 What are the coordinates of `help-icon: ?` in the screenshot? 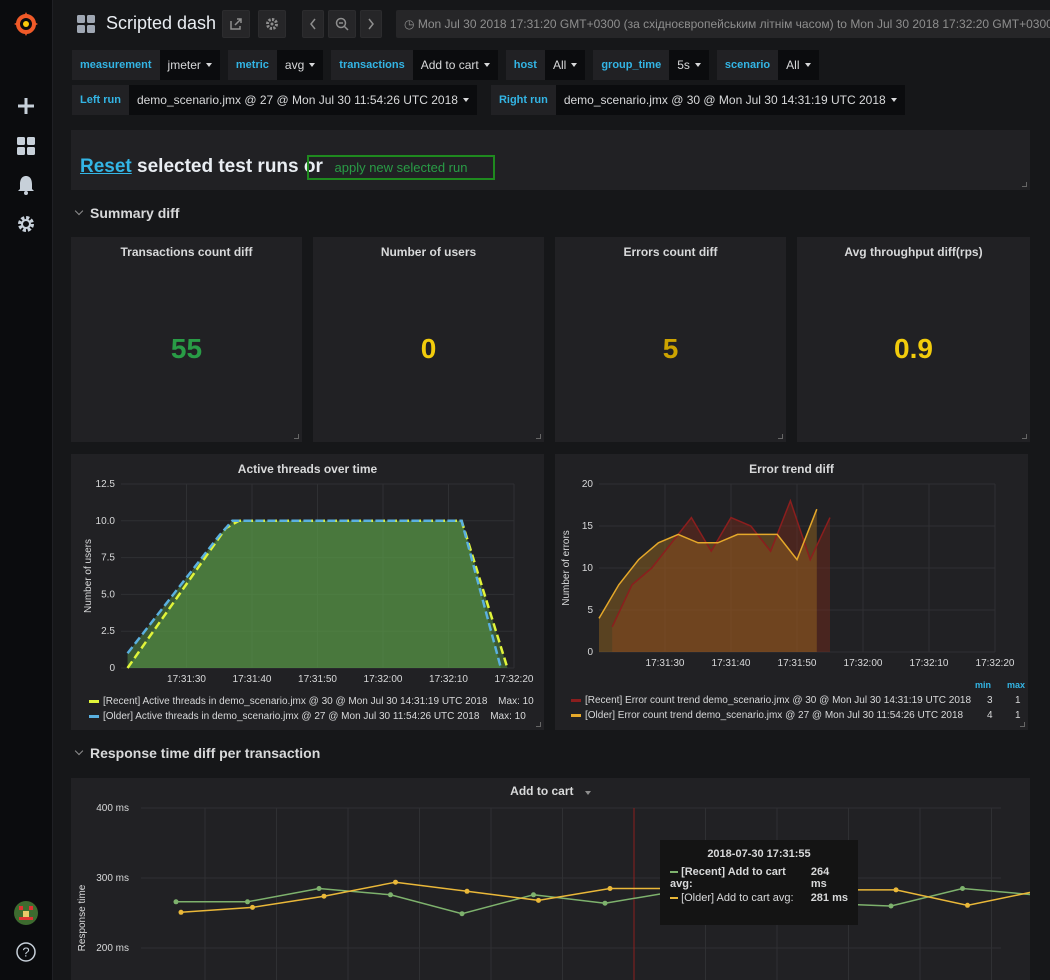 It's located at (26, 952).